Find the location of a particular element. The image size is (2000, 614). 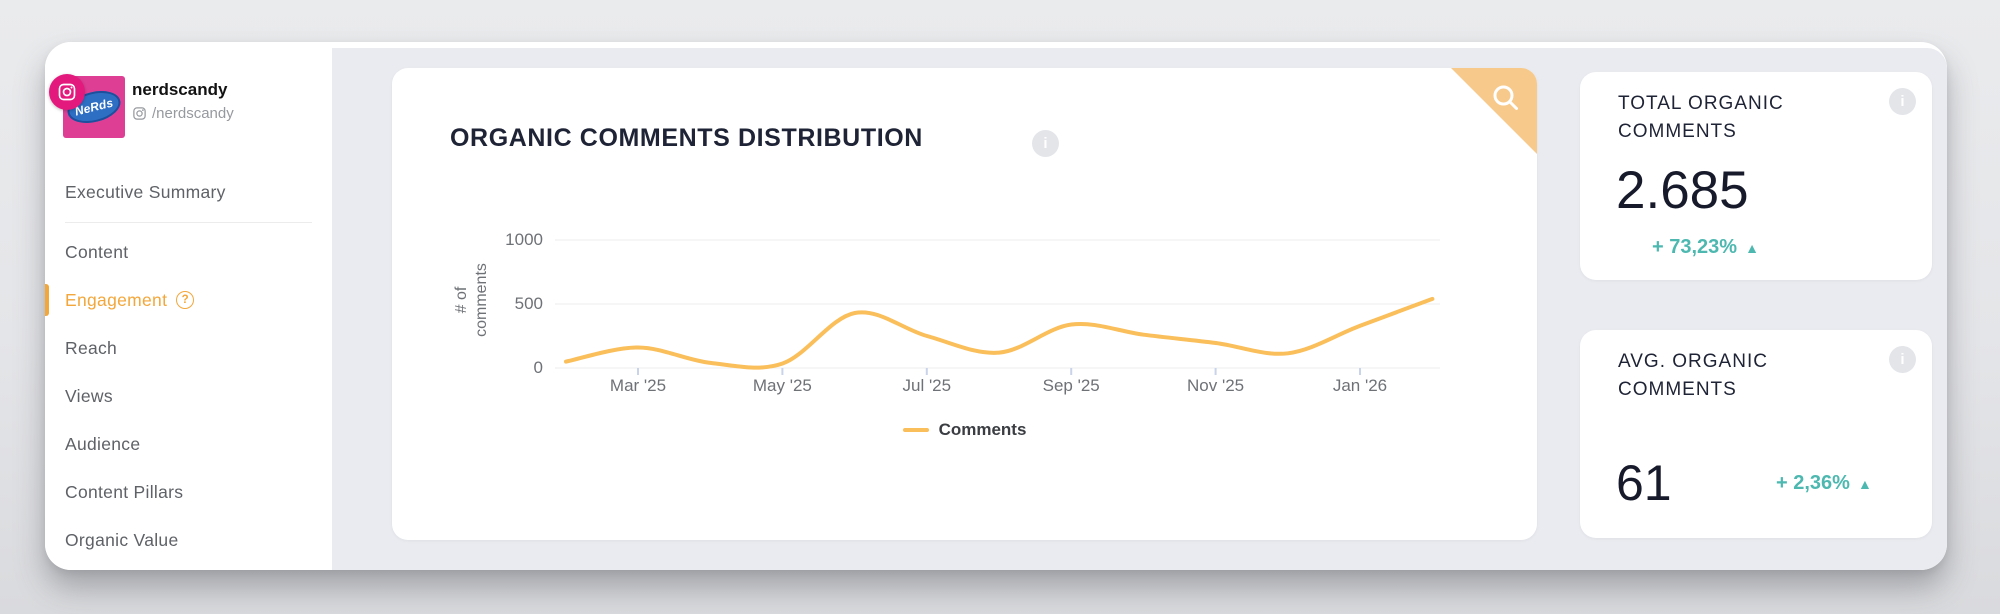

sidebar-item-engagement: Engagement? is located at coordinates (188, 300).